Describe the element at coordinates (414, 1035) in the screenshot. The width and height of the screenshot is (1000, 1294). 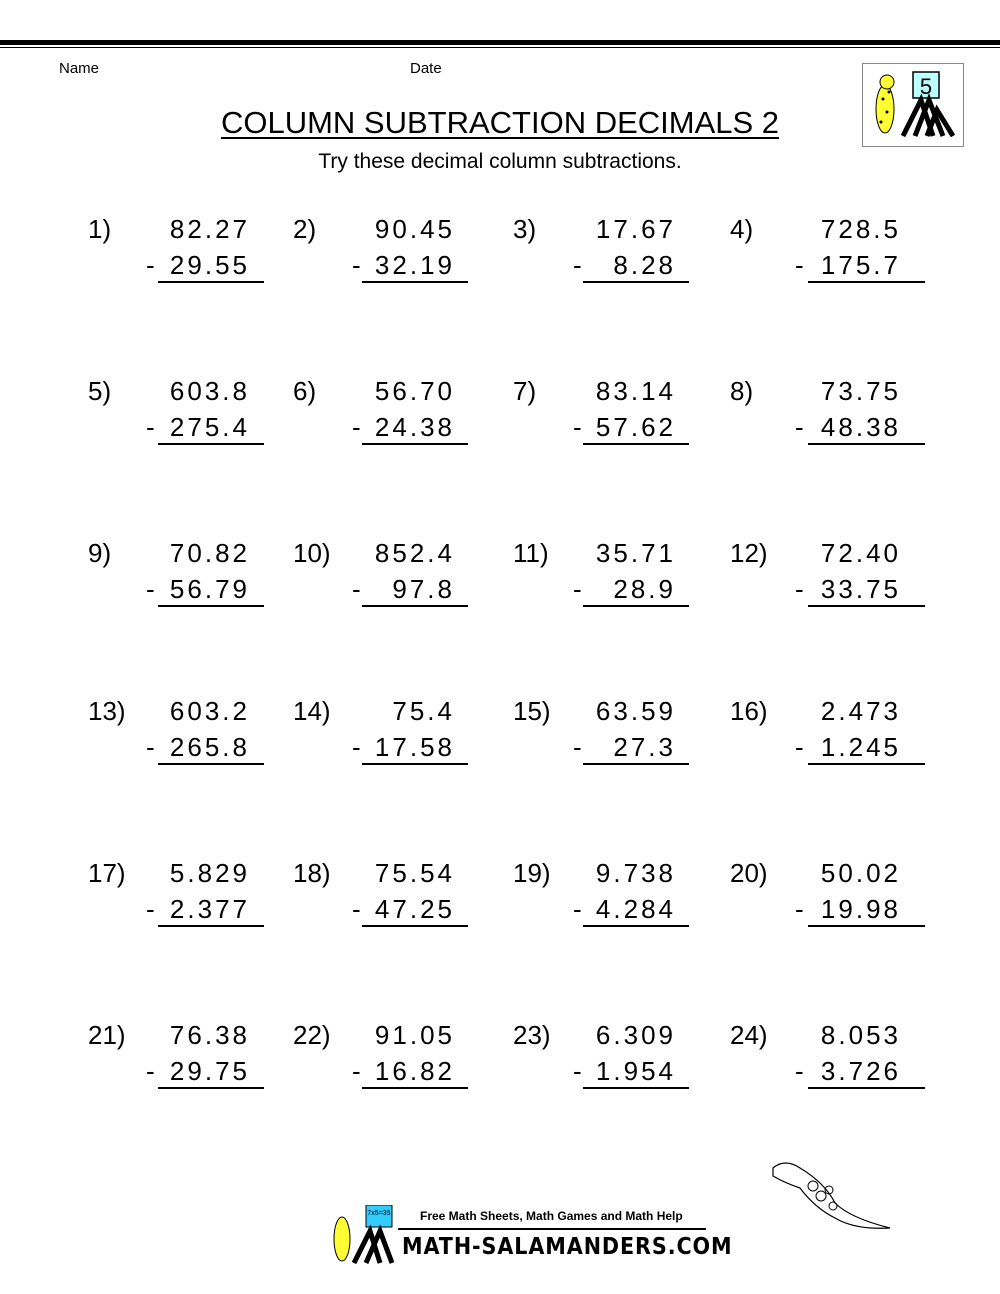
I see `minuend: 91.05` at that location.